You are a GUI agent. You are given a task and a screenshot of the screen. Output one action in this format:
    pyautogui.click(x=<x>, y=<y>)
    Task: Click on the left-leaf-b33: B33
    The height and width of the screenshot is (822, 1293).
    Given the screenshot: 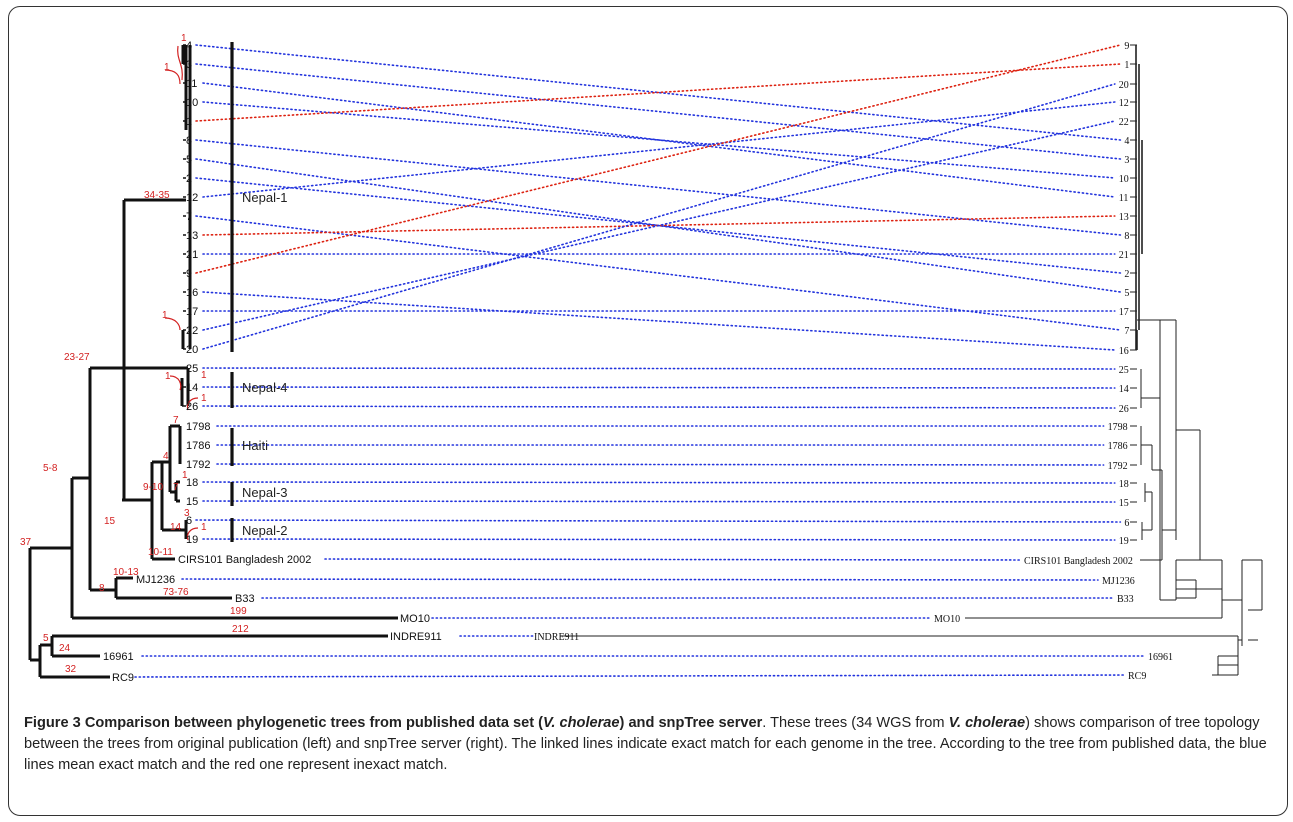 What is the action you would take?
    pyautogui.click(x=245, y=599)
    